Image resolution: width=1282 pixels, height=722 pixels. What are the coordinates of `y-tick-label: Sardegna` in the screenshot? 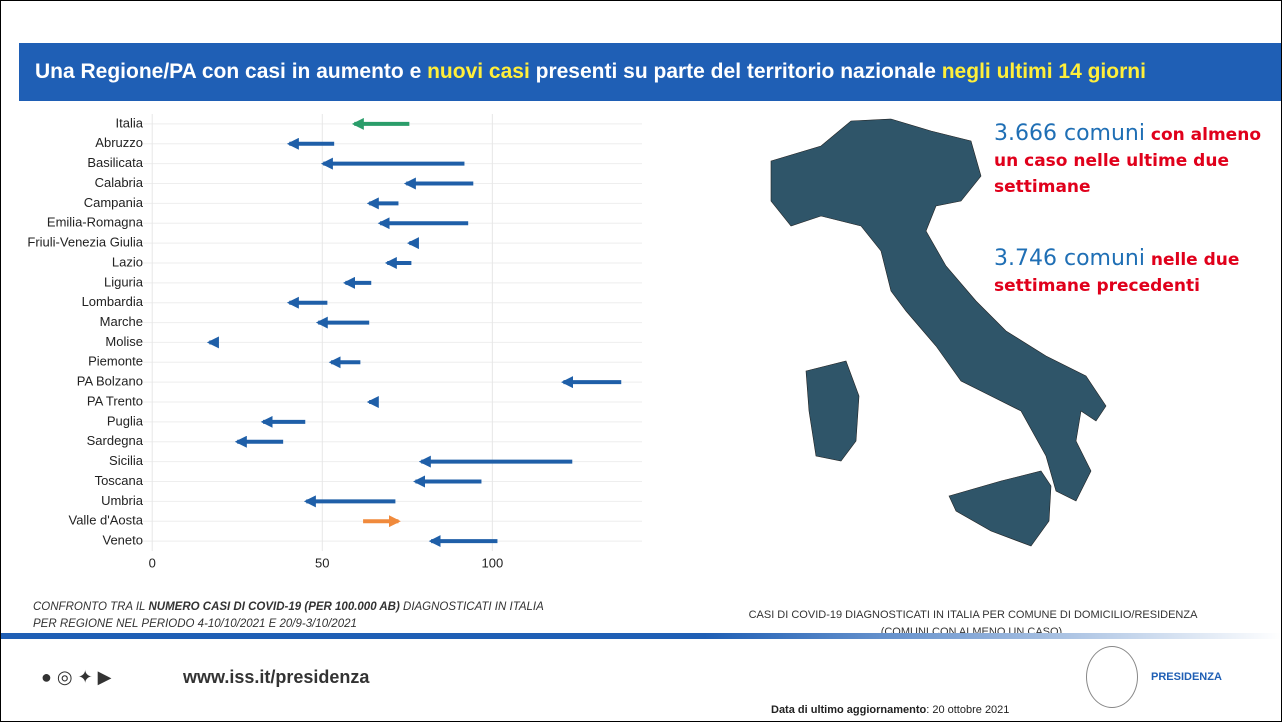 It's located at (115, 440).